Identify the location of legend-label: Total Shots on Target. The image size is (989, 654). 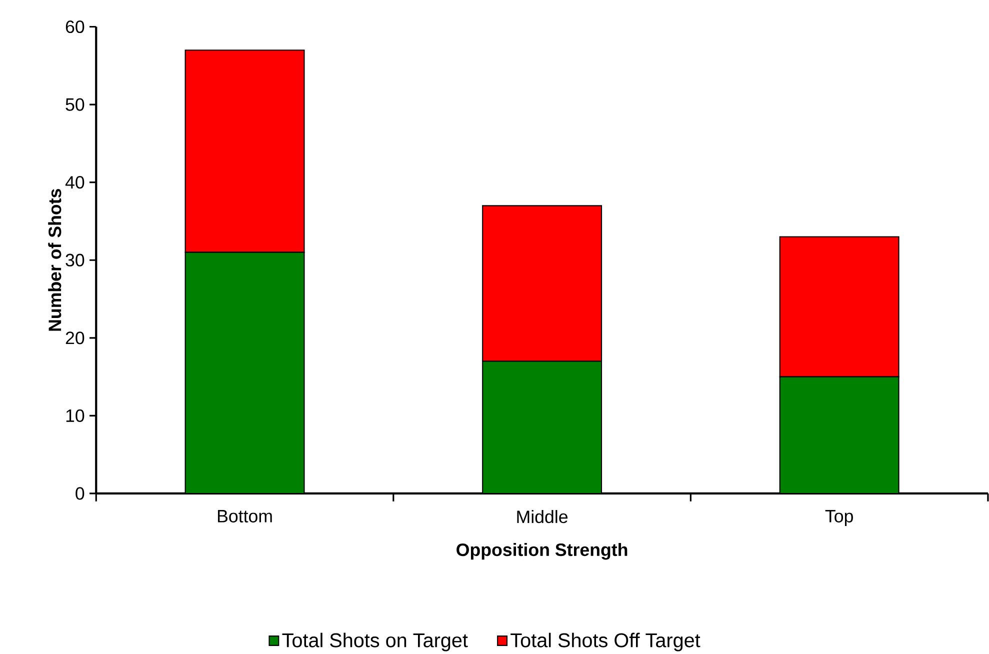
(375, 642).